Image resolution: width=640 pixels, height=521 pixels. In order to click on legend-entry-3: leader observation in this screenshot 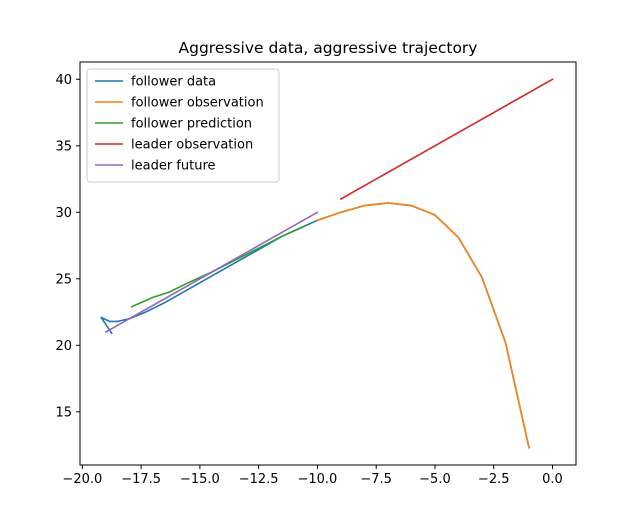, I will do `click(192, 145)`.